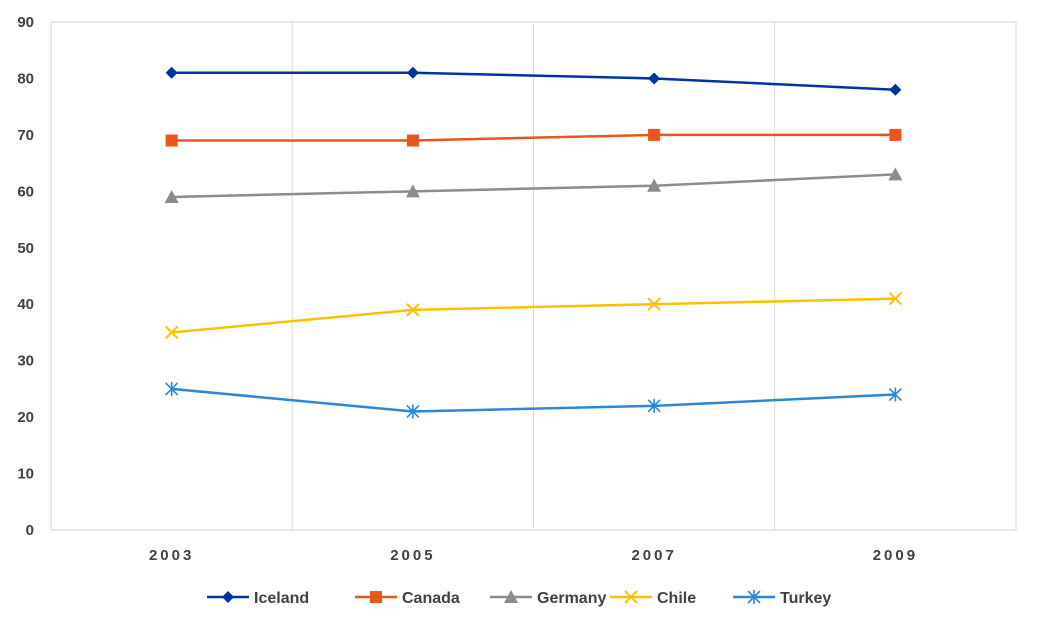 The height and width of the screenshot is (626, 1038). I want to click on series-iceland, so click(533, 81).